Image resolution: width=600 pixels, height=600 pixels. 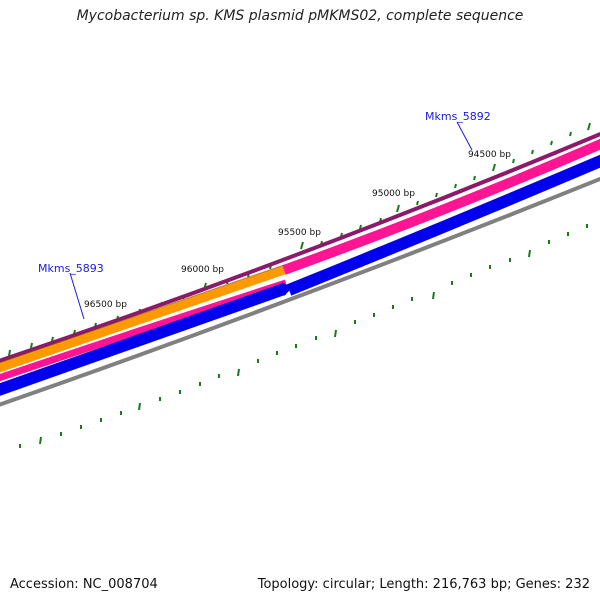 What do you see at coordinates (71, 268) in the screenshot?
I see `gene-label-mkms-5893: Mkms_5893` at bounding box center [71, 268].